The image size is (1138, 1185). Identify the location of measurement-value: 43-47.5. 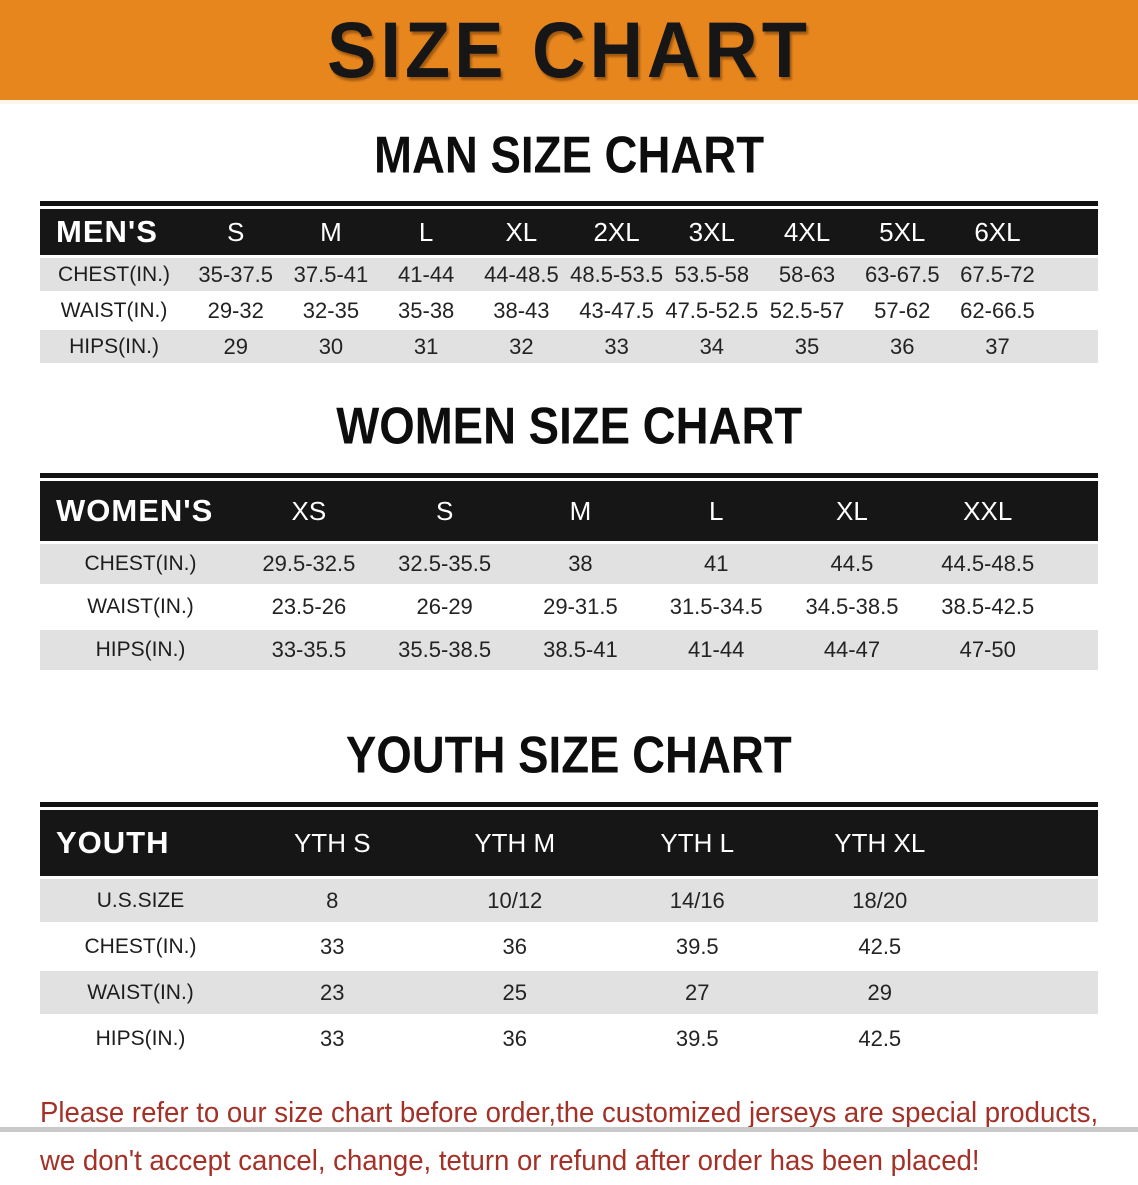
(616, 310).